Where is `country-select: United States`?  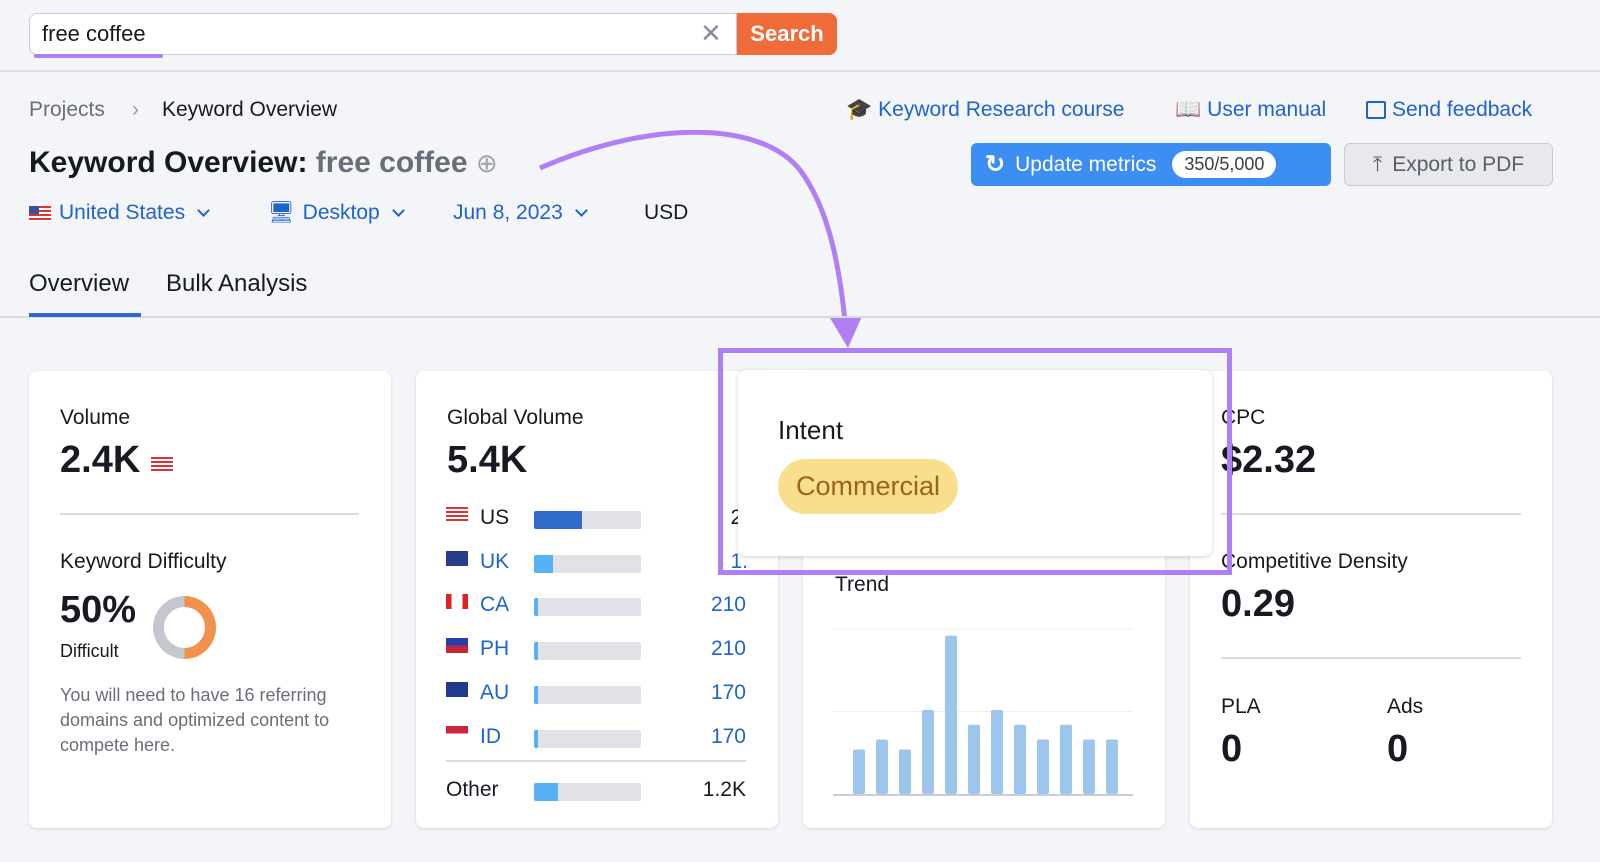
country-select: United States is located at coordinates (121, 213).